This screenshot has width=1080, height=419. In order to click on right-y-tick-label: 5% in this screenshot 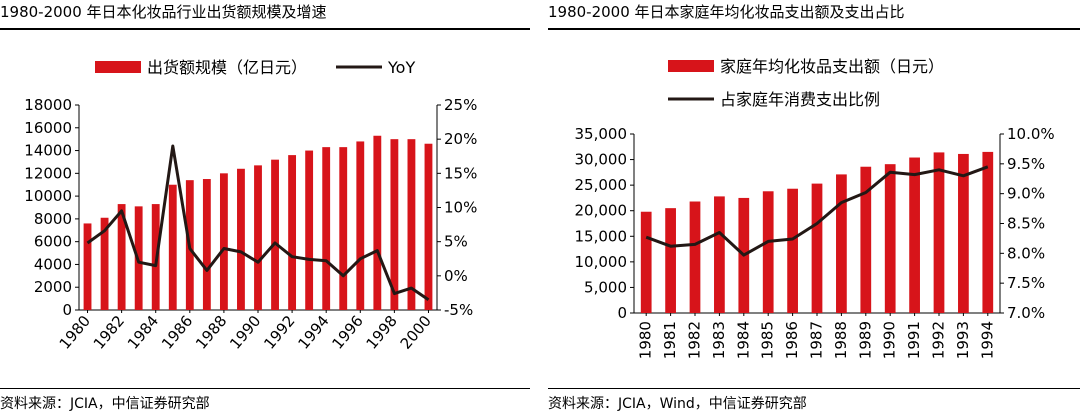, I will do `click(456, 242)`.